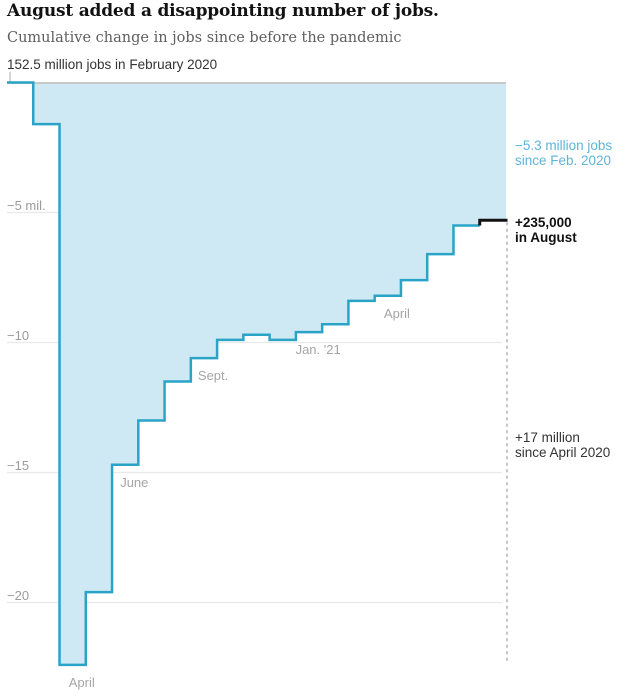 This screenshot has width=620, height=700. What do you see at coordinates (18, 335) in the screenshot?
I see `y-axis-label: −10` at bounding box center [18, 335].